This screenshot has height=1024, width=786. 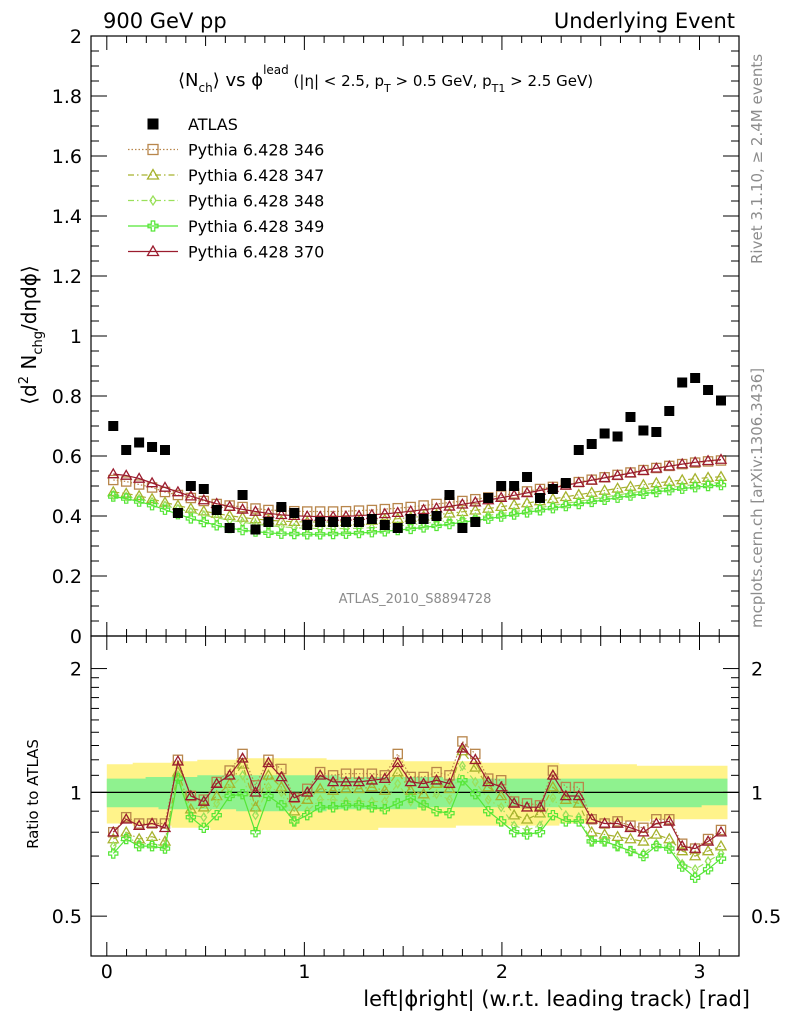 I want to click on x-tick-label: 1, so click(x=304, y=972).